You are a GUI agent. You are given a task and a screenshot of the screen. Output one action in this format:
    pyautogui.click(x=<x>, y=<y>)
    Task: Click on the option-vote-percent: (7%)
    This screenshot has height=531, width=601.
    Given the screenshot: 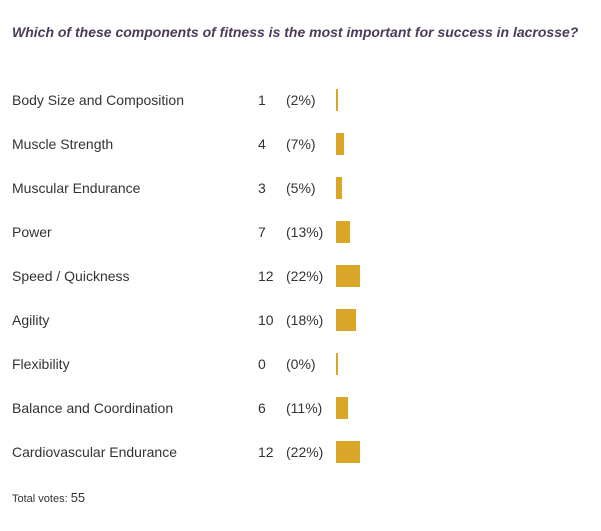 What is the action you would take?
    pyautogui.click(x=301, y=144)
    